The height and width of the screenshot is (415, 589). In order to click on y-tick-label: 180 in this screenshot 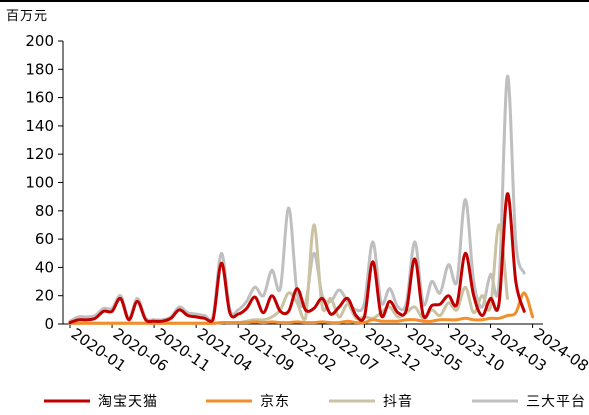, I will do `click(39, 69)`.